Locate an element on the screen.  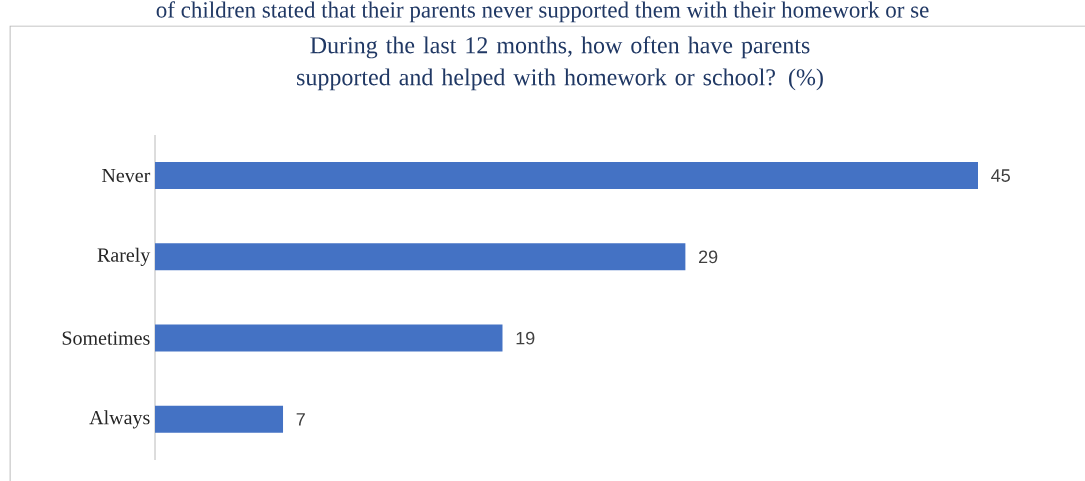
y-tick-label: Always is located at coordinates (119, 419).